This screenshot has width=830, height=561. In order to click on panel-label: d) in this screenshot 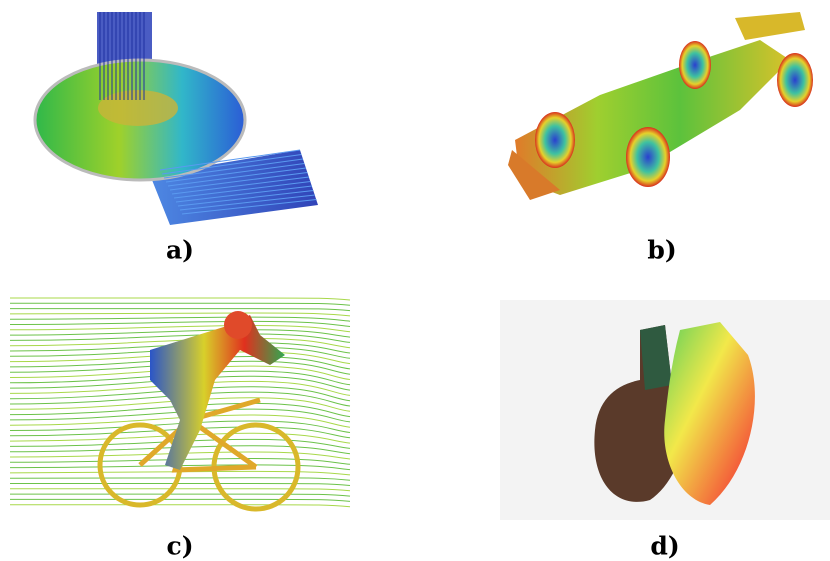, I will do `click(664, 546)`.